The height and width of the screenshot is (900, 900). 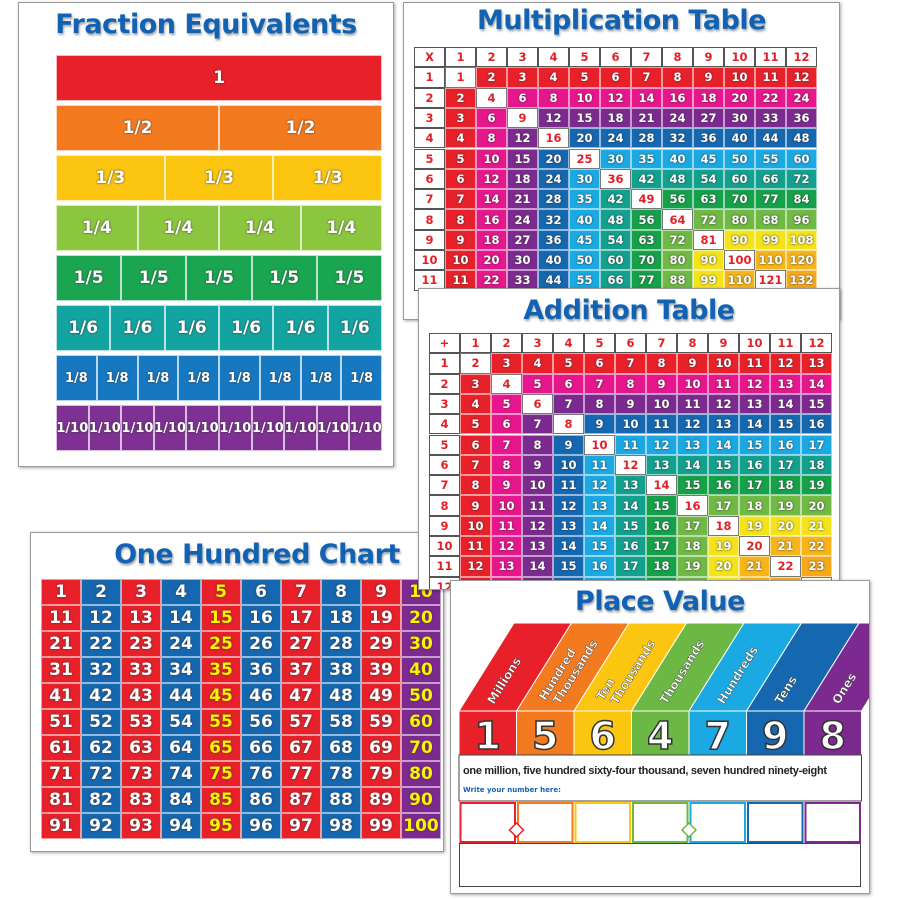 What do you see at coordinates (101, 670) in the screenshot?
I see `hundred-cell: 32` at bounding box center [101, 670].